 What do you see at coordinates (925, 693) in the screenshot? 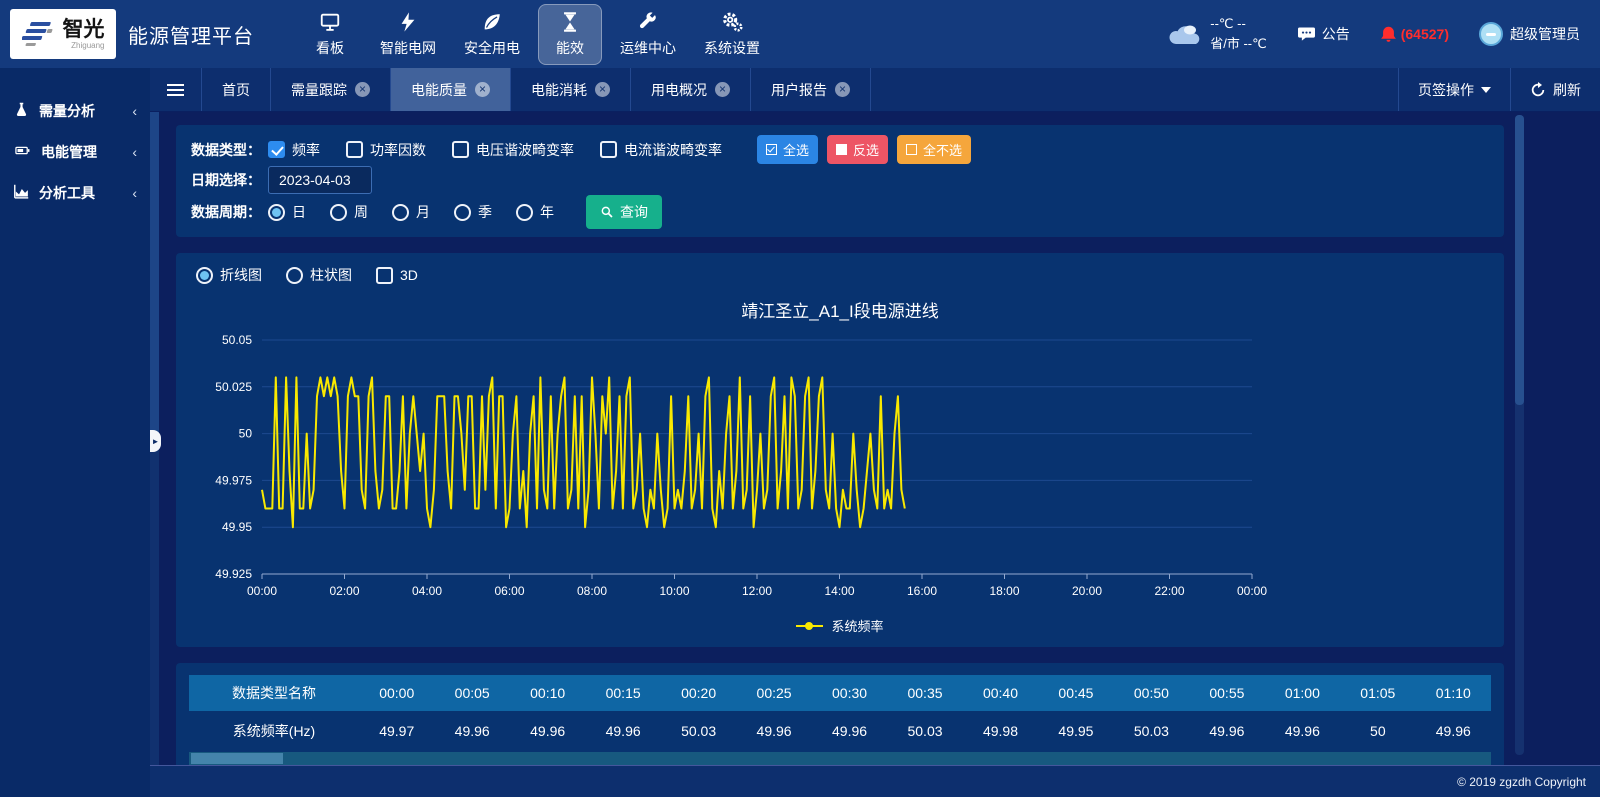
I see `table-header-cell: 00:35` at bounding box center [925, 693].